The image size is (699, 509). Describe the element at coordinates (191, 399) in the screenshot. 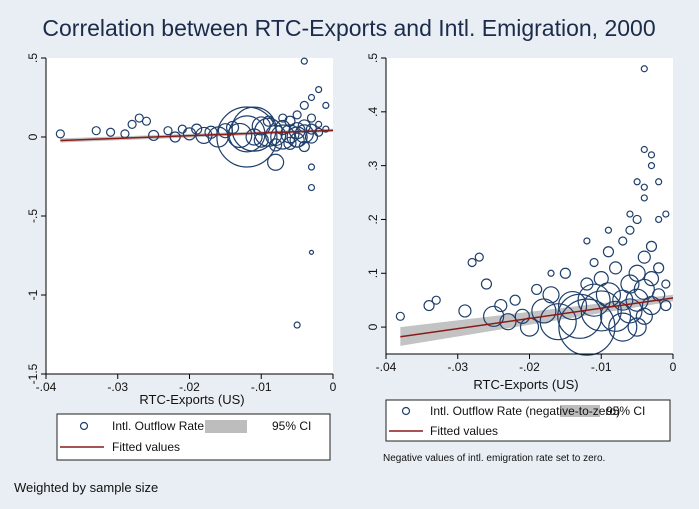

I see `left-x-axis-title: RTC-Exports (US)` at that location.